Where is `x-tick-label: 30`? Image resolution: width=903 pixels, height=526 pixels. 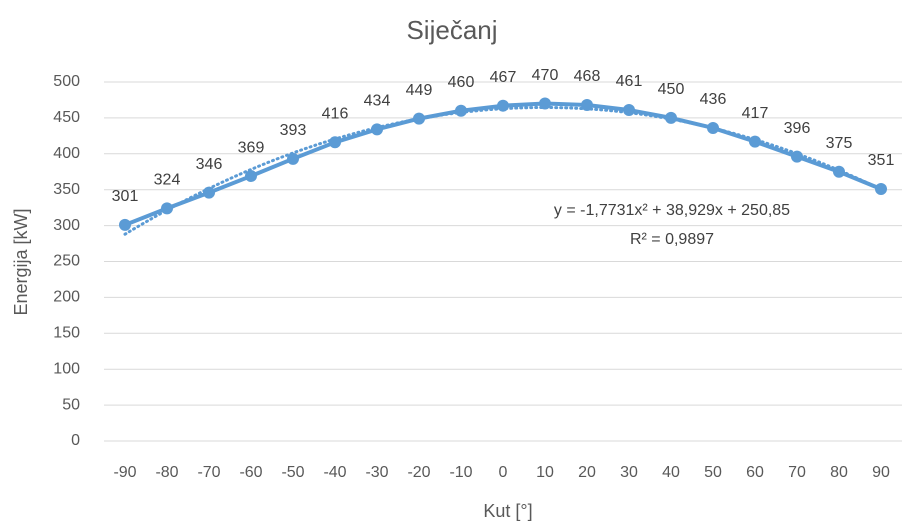 x-tick-label: 30 is located at coordinates (629, 472).